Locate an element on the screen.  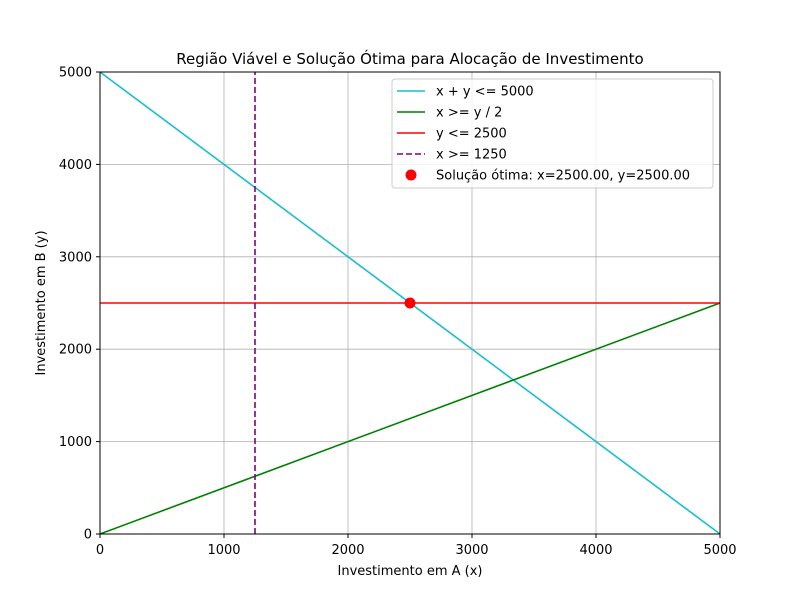
x-tick-label: 3000 is located at coordinates (471, 550).